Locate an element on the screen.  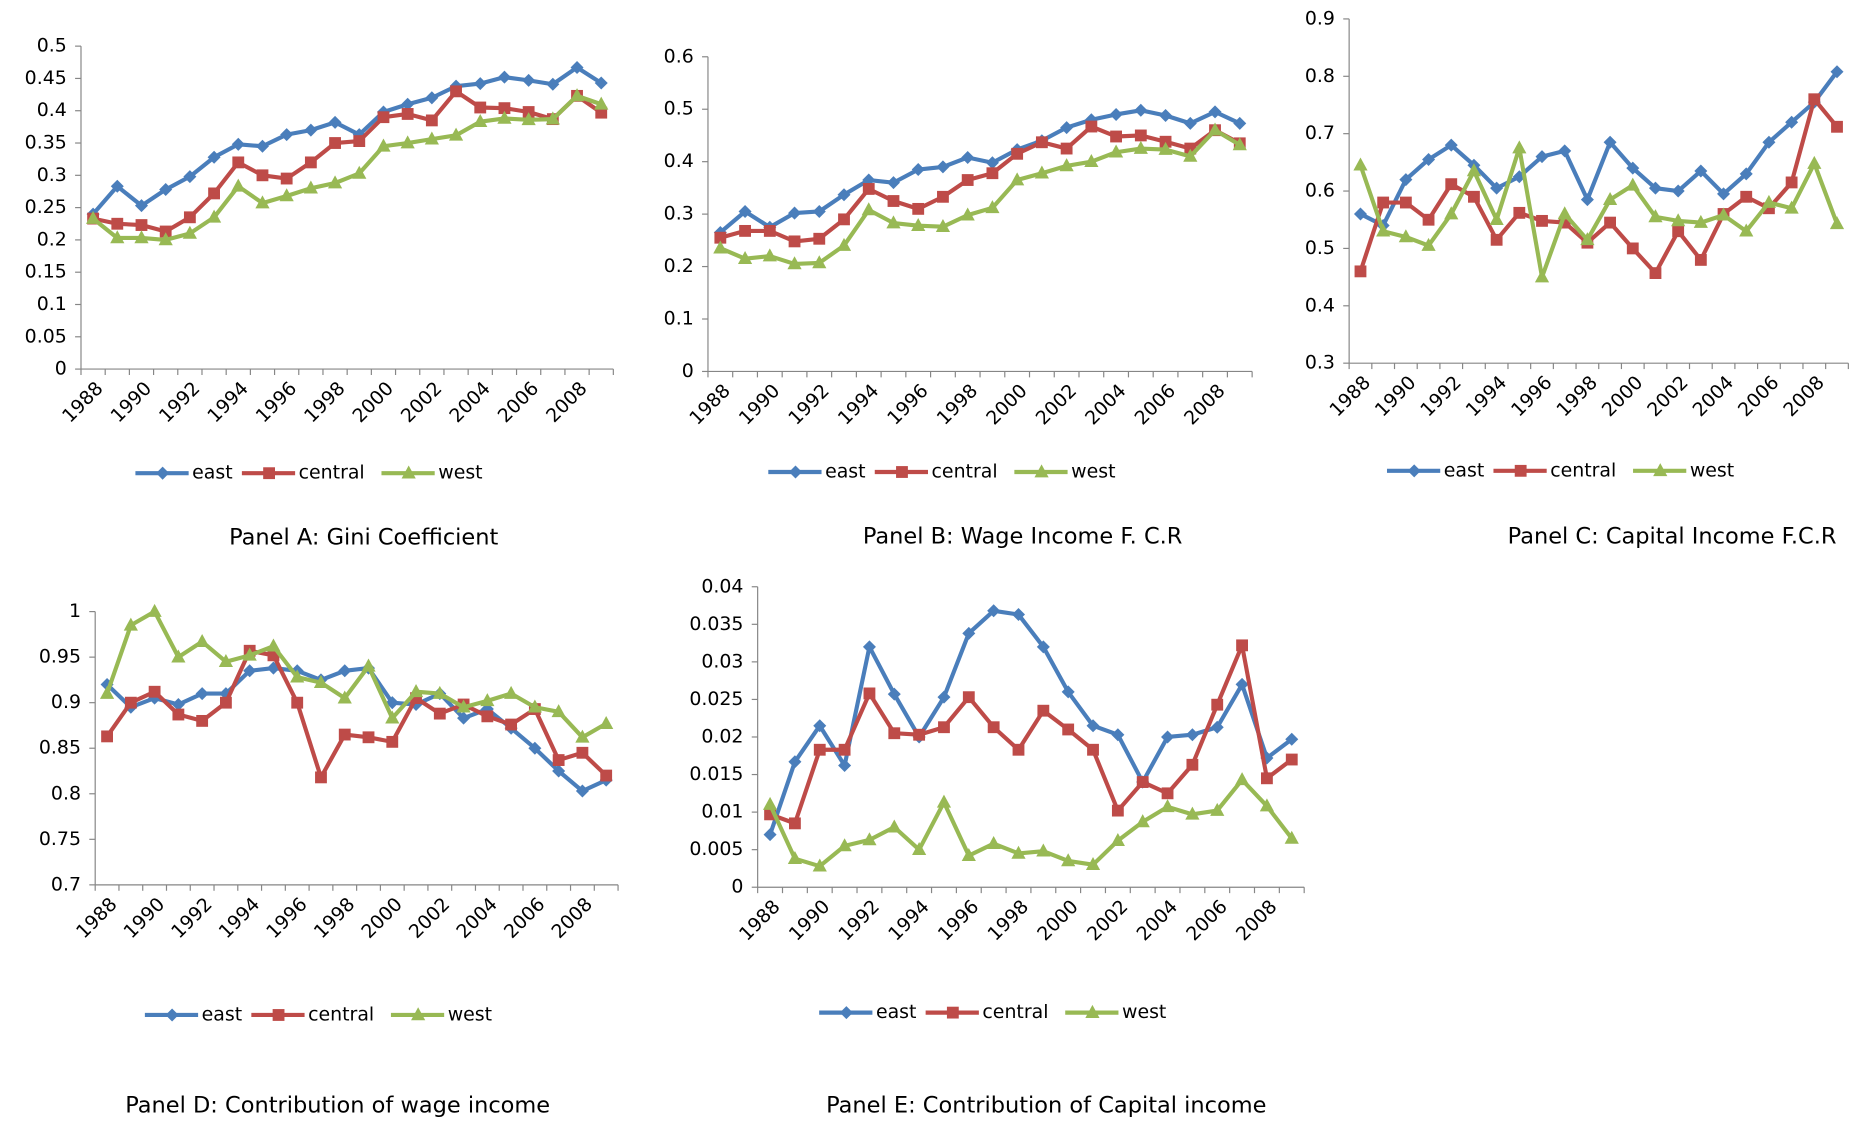
y-tick-label: 0.05 is located at coordinates (46, 336).